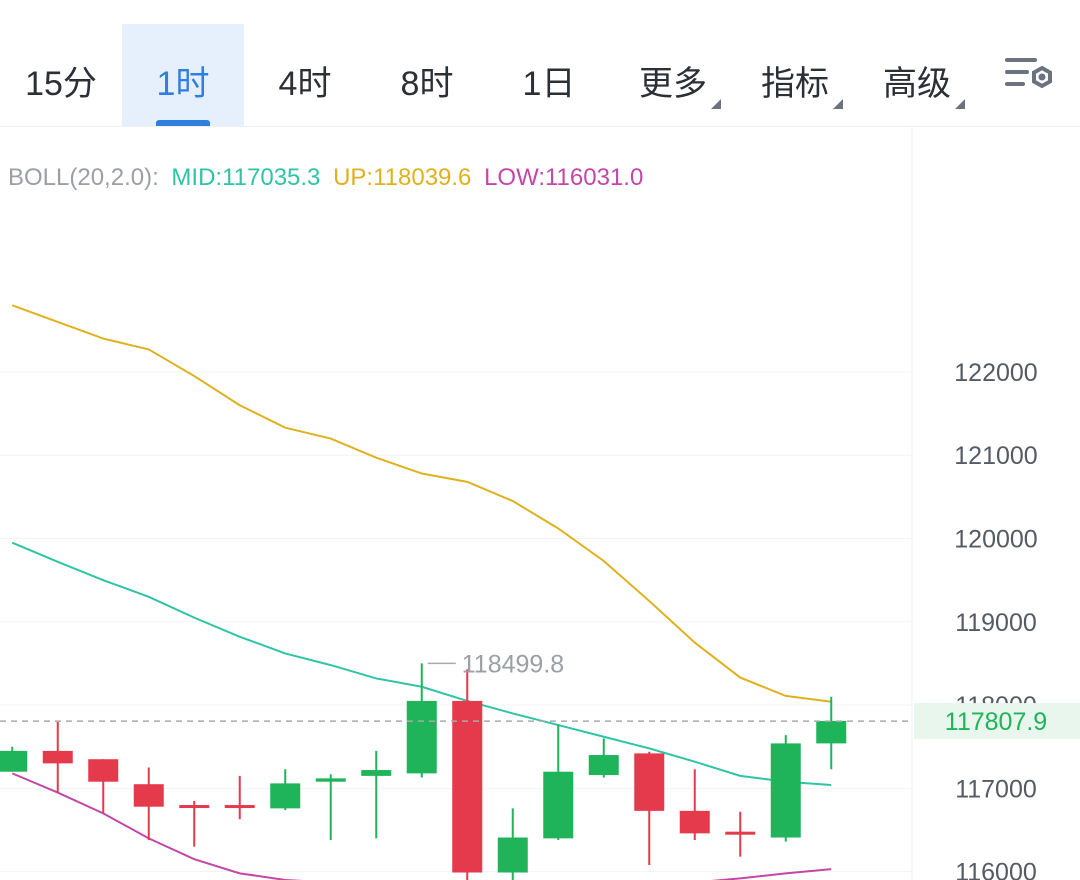 This screenshot has height=880, width=1080. I want to click on tab-0: 15分, so click(61, 75).